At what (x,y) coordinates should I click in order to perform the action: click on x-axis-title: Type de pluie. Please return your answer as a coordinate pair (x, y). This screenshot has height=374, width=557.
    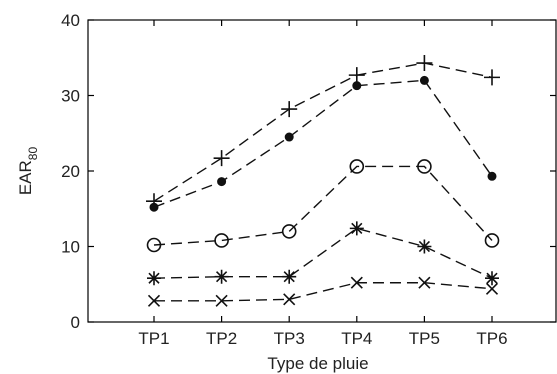
    Looking at the image, I should click on (317, 363).